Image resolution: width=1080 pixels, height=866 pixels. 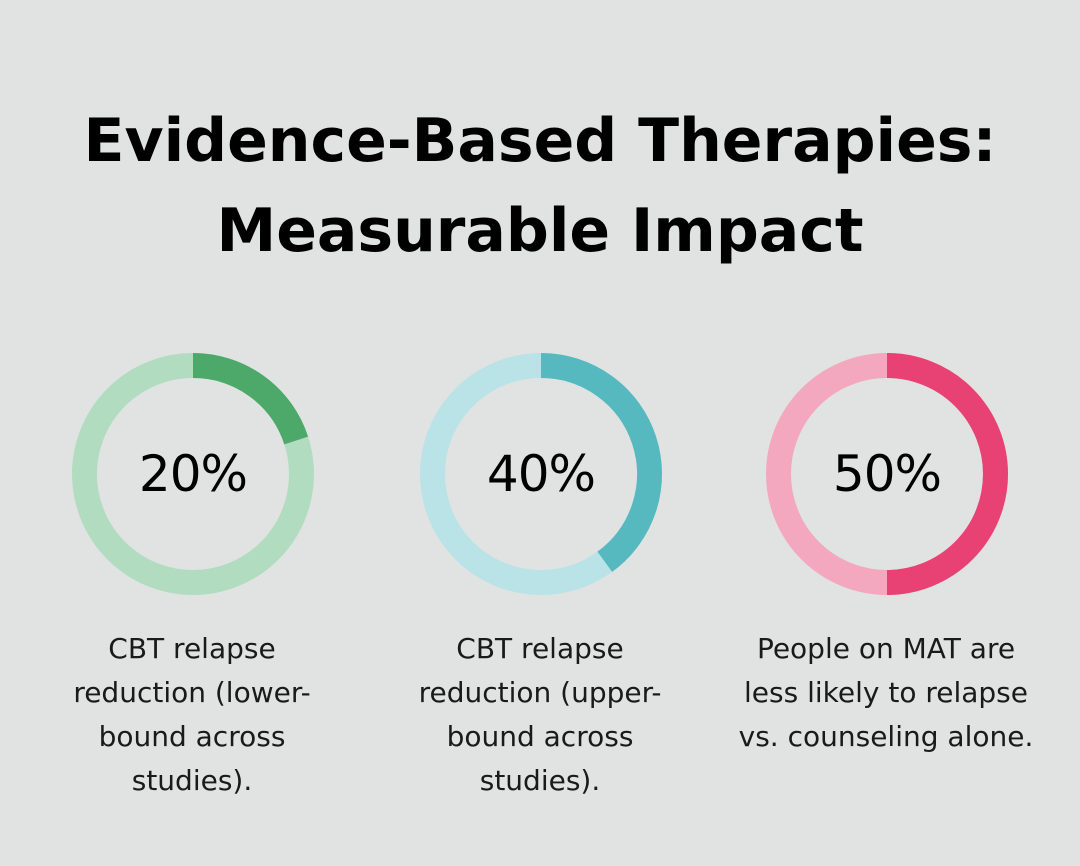 I want to click on stat-value: 50%, so click(x=887, y=474).